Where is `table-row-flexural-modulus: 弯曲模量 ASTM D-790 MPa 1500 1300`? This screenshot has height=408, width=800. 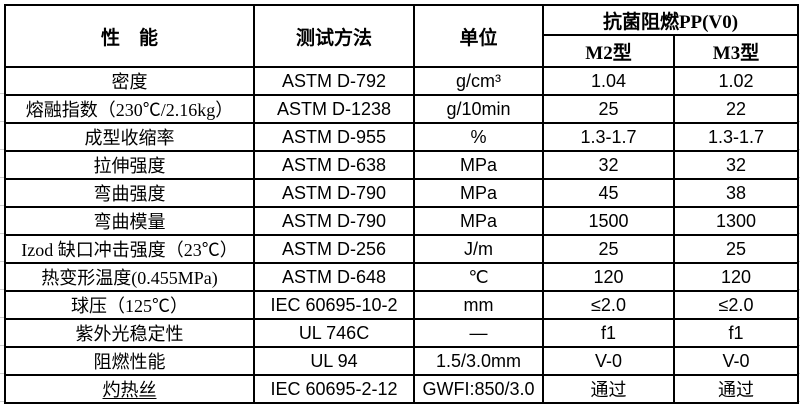 table-row-flexural-modulus: 弯曲模量 ASTM D-790 MPa 1500 1300 is located at coordinates (401, 221).